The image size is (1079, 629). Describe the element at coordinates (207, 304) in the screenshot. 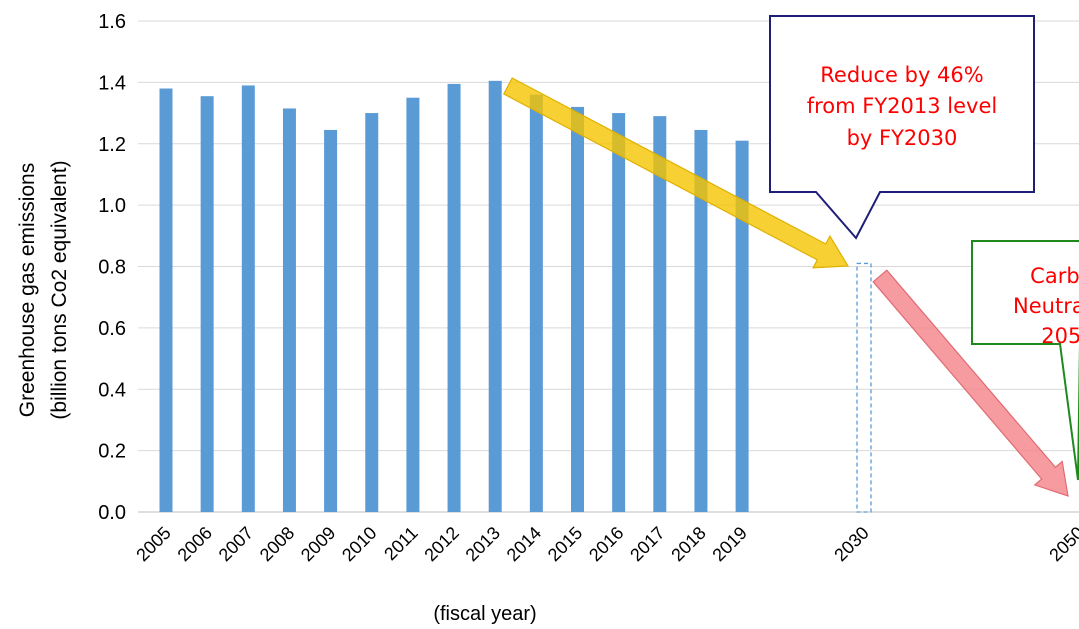

I see `bar-2006` at that location.